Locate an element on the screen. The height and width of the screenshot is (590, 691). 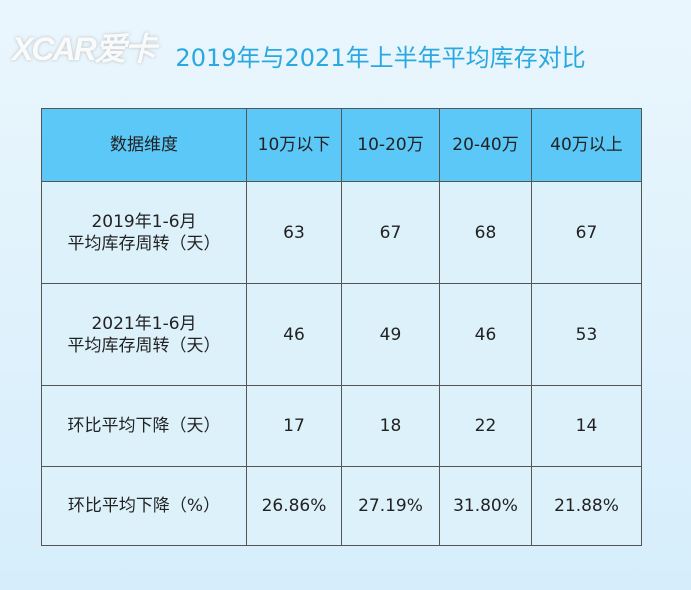
header-row: 数据维度 10万以下 10-20万 20-40万 40万以上 is located at coordinates (341, 145).